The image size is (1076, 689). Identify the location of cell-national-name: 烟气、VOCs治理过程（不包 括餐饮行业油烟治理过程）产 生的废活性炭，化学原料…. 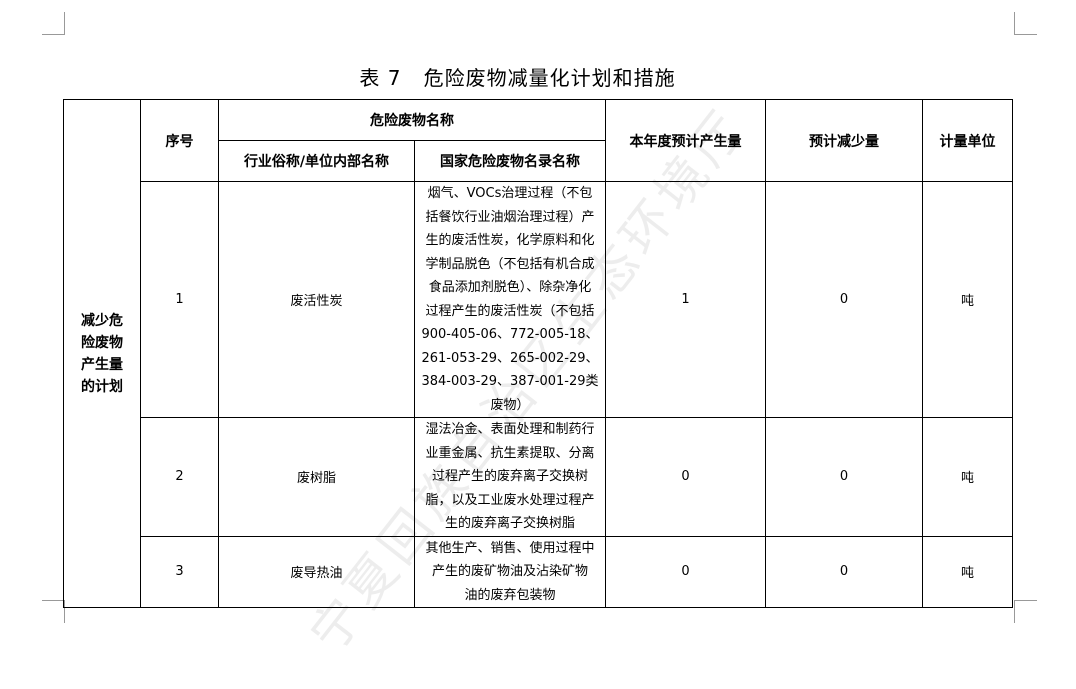
(510, 299).